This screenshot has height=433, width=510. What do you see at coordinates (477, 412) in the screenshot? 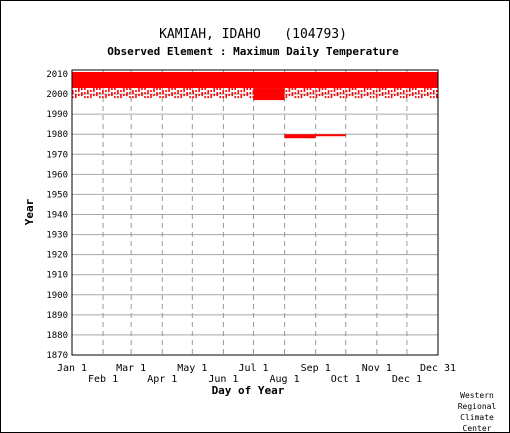
I see `credit-block: Western Regional Climate Center` at bounding box center [477, 412].